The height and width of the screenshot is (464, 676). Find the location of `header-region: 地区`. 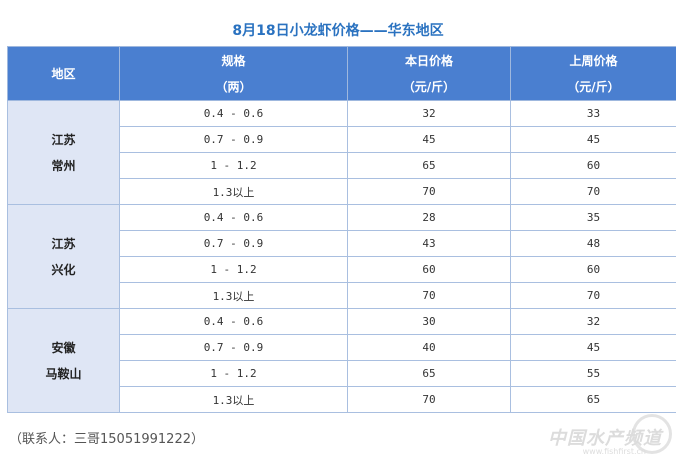

header-region: 地区 is located at coordinates (63, 73).